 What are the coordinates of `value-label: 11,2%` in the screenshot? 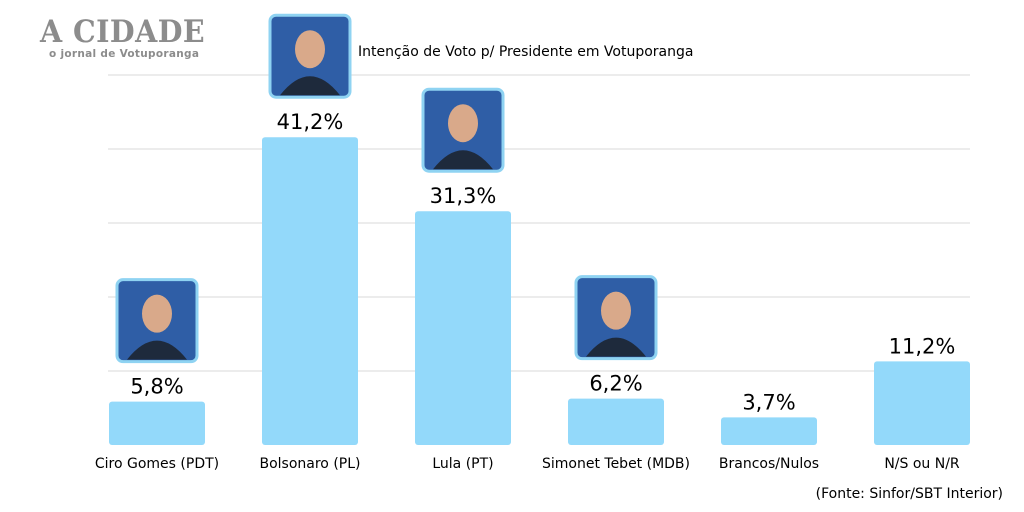 It's located at (922, 346).